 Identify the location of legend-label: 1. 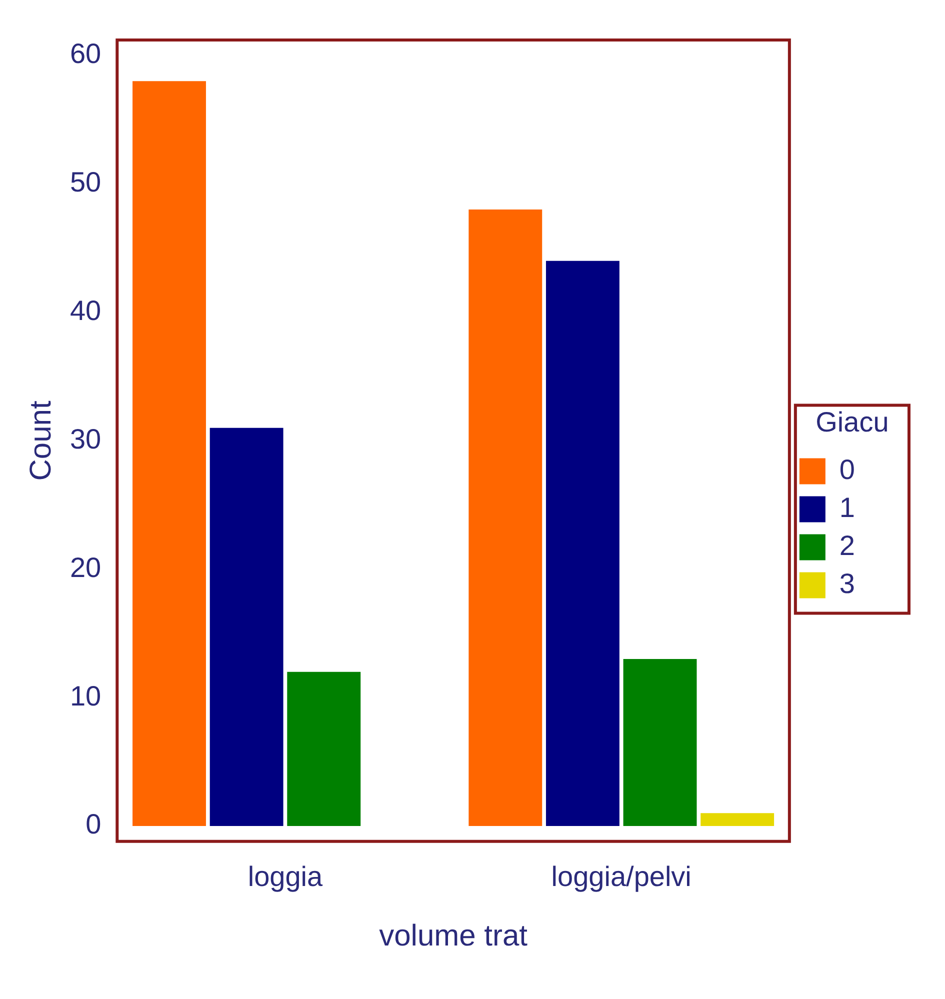
(847, 508).